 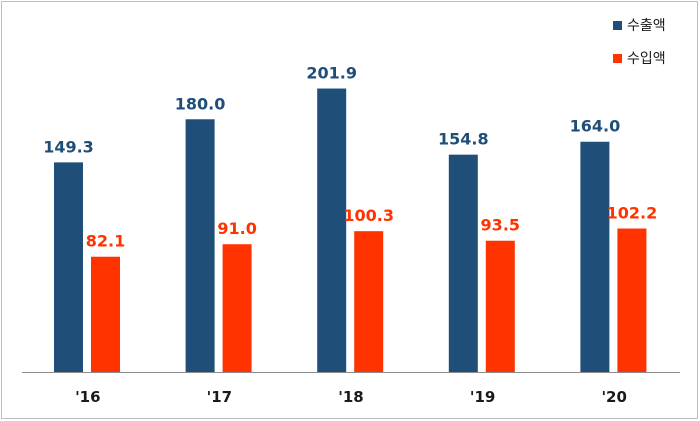 I want to click on legend-swatch-export, so click(x=617, y=25).